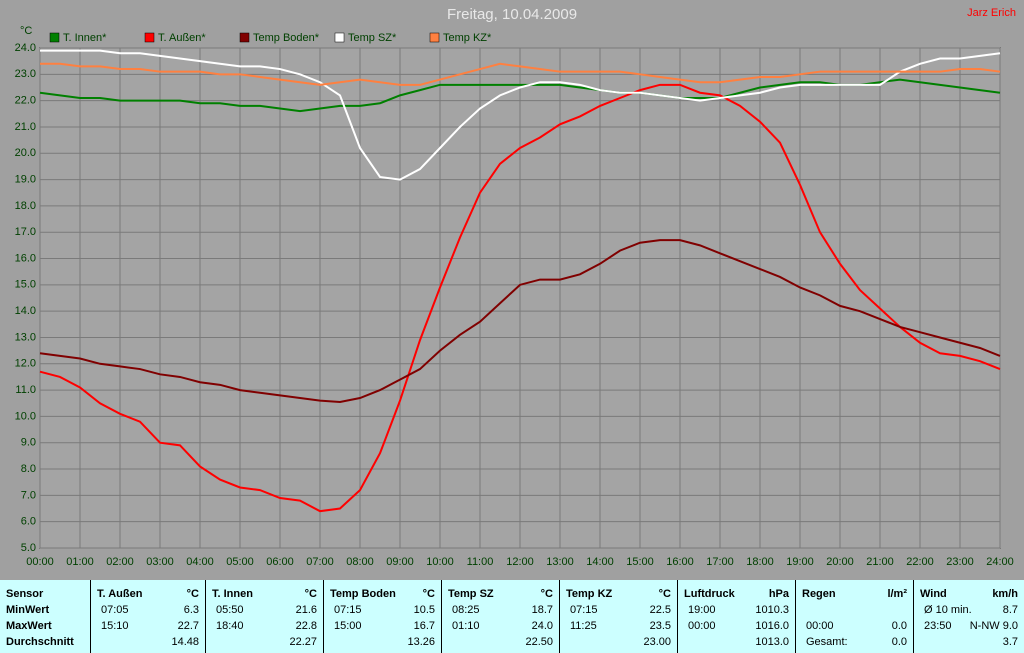  What do you see at coordinates (348, 610) in the screenshot?
I see `table-cell: 07:15` at bounding box center [348, 610].